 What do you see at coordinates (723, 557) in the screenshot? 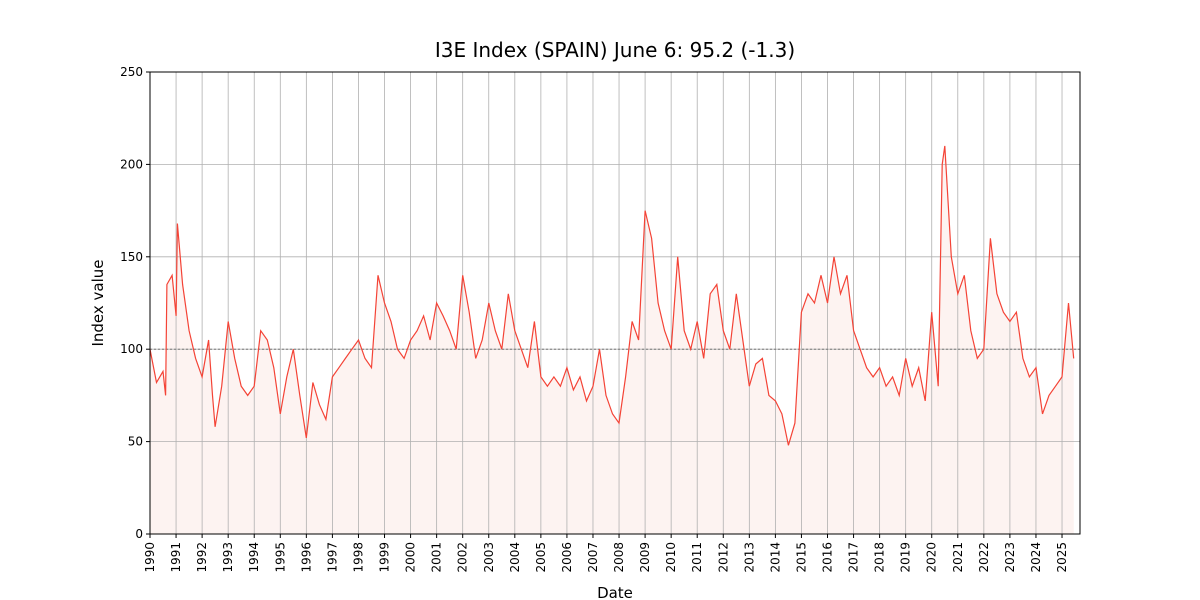
I see `x-tick-label: 2012` at bounding box center [723, 557].